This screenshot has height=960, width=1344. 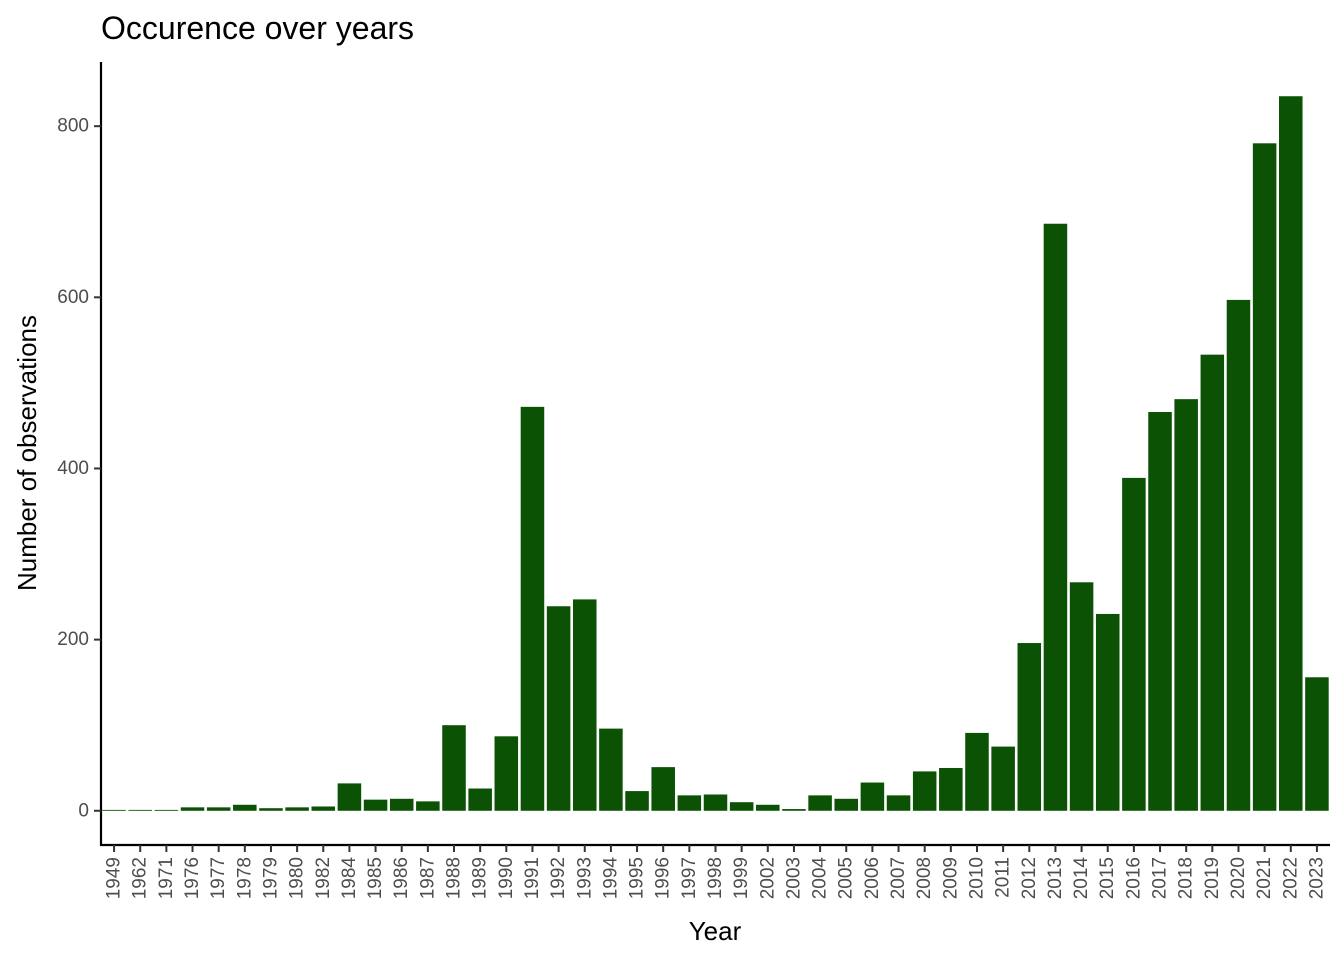 What do you see at coordinates (402, 805) in the screenshot?
I see `bar-1986` at bounding box center [402, 805].